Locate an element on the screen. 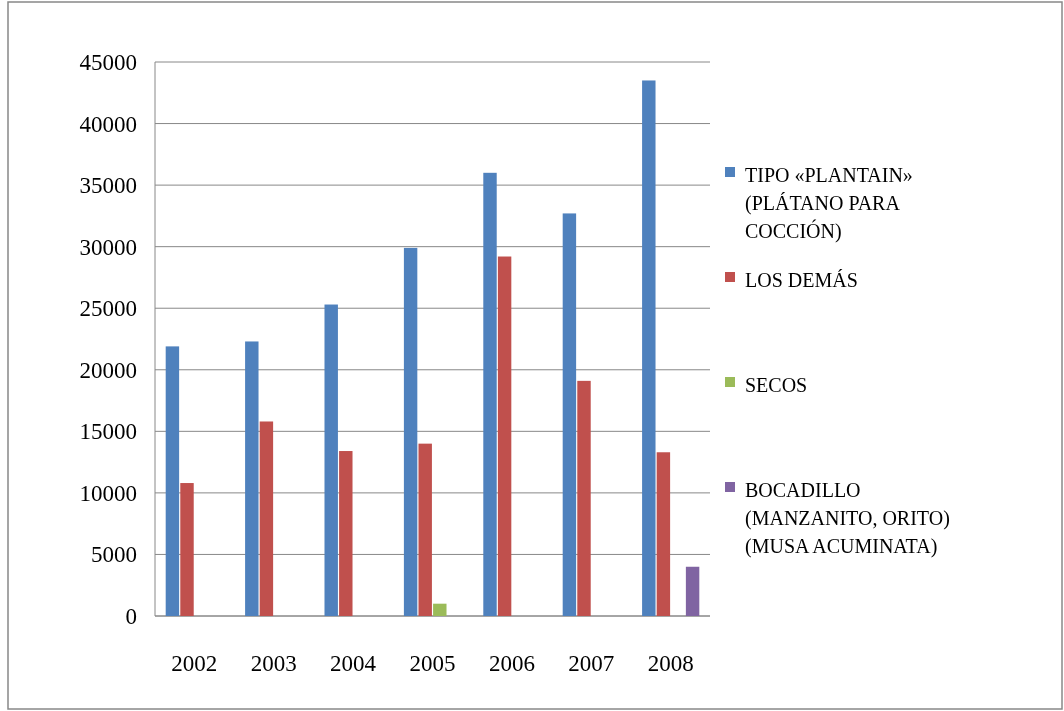 Image resolution: width=1064 pixels, height=711 pixels. y-tick-label: 20000 is located at coordinates (108, 370).